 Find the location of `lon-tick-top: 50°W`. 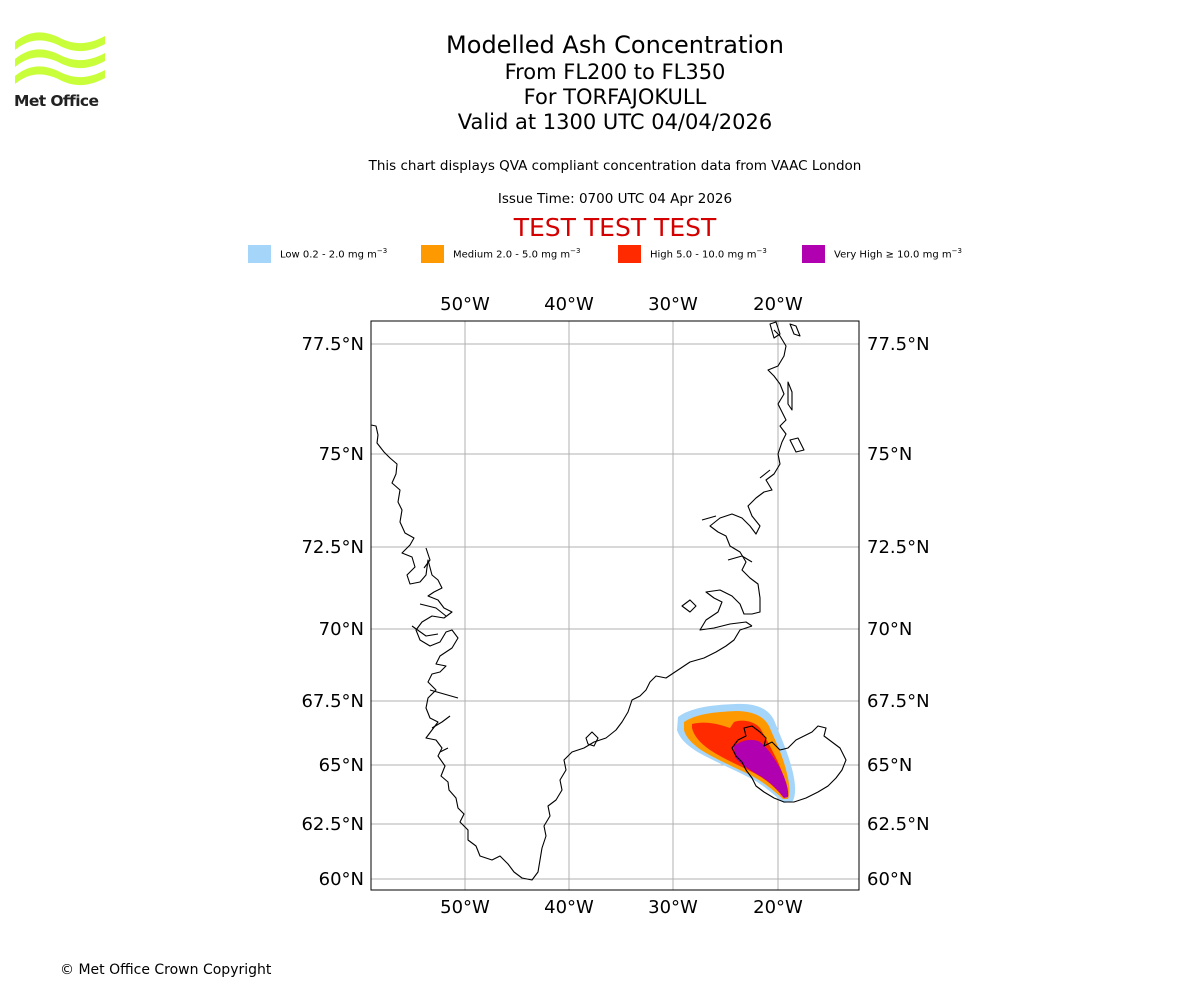

lon-tick-top: 50°W is located at coordinates (465, 304).